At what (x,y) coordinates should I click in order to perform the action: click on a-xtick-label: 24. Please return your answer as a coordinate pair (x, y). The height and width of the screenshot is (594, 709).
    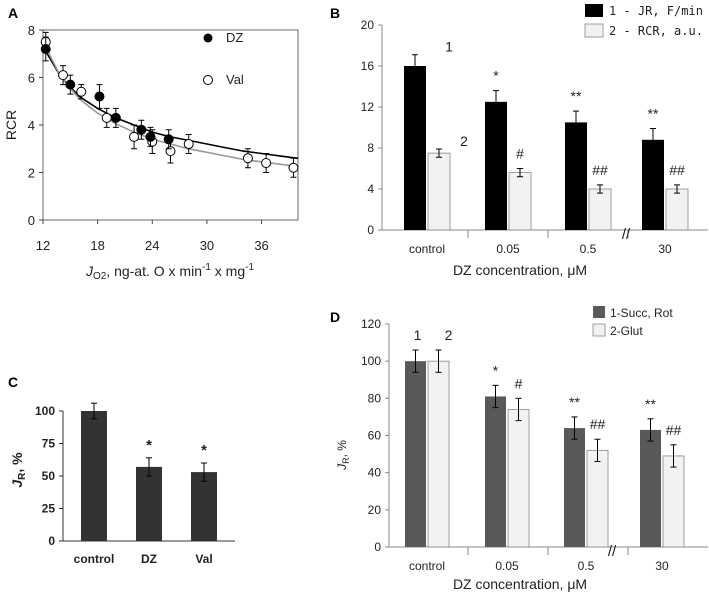
    Looking at the image, I should click on (152, 245).